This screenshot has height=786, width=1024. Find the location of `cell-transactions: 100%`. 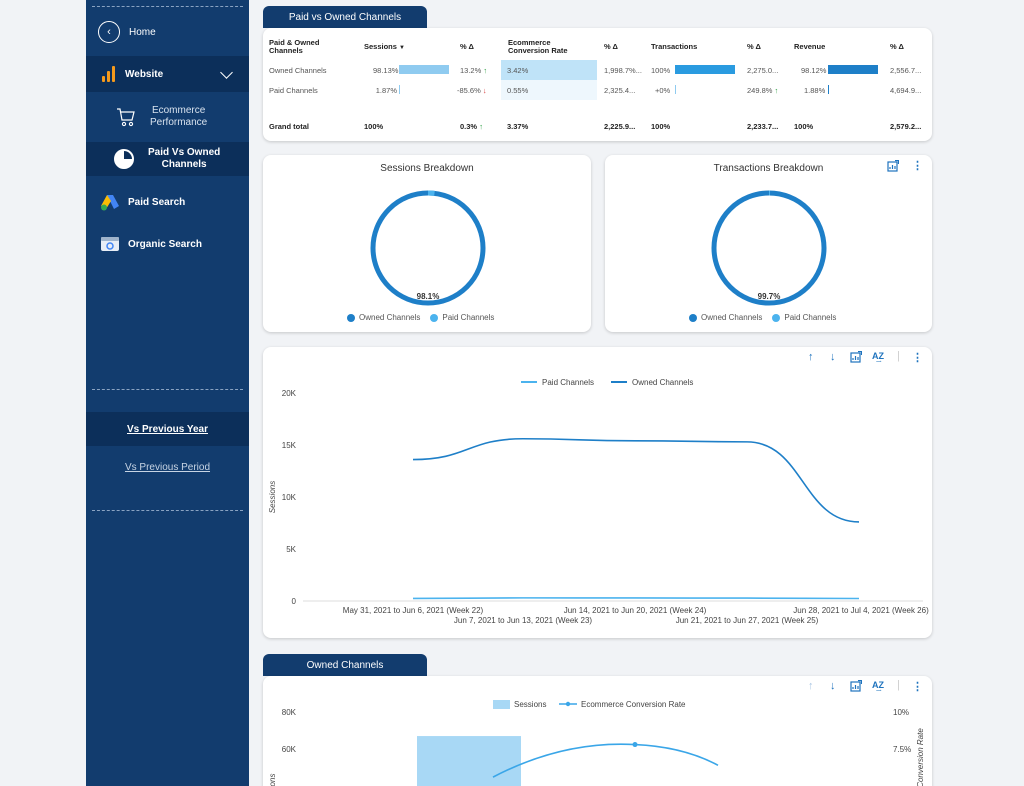

cell-transactions: 100% is located at coordinates (661, 70).